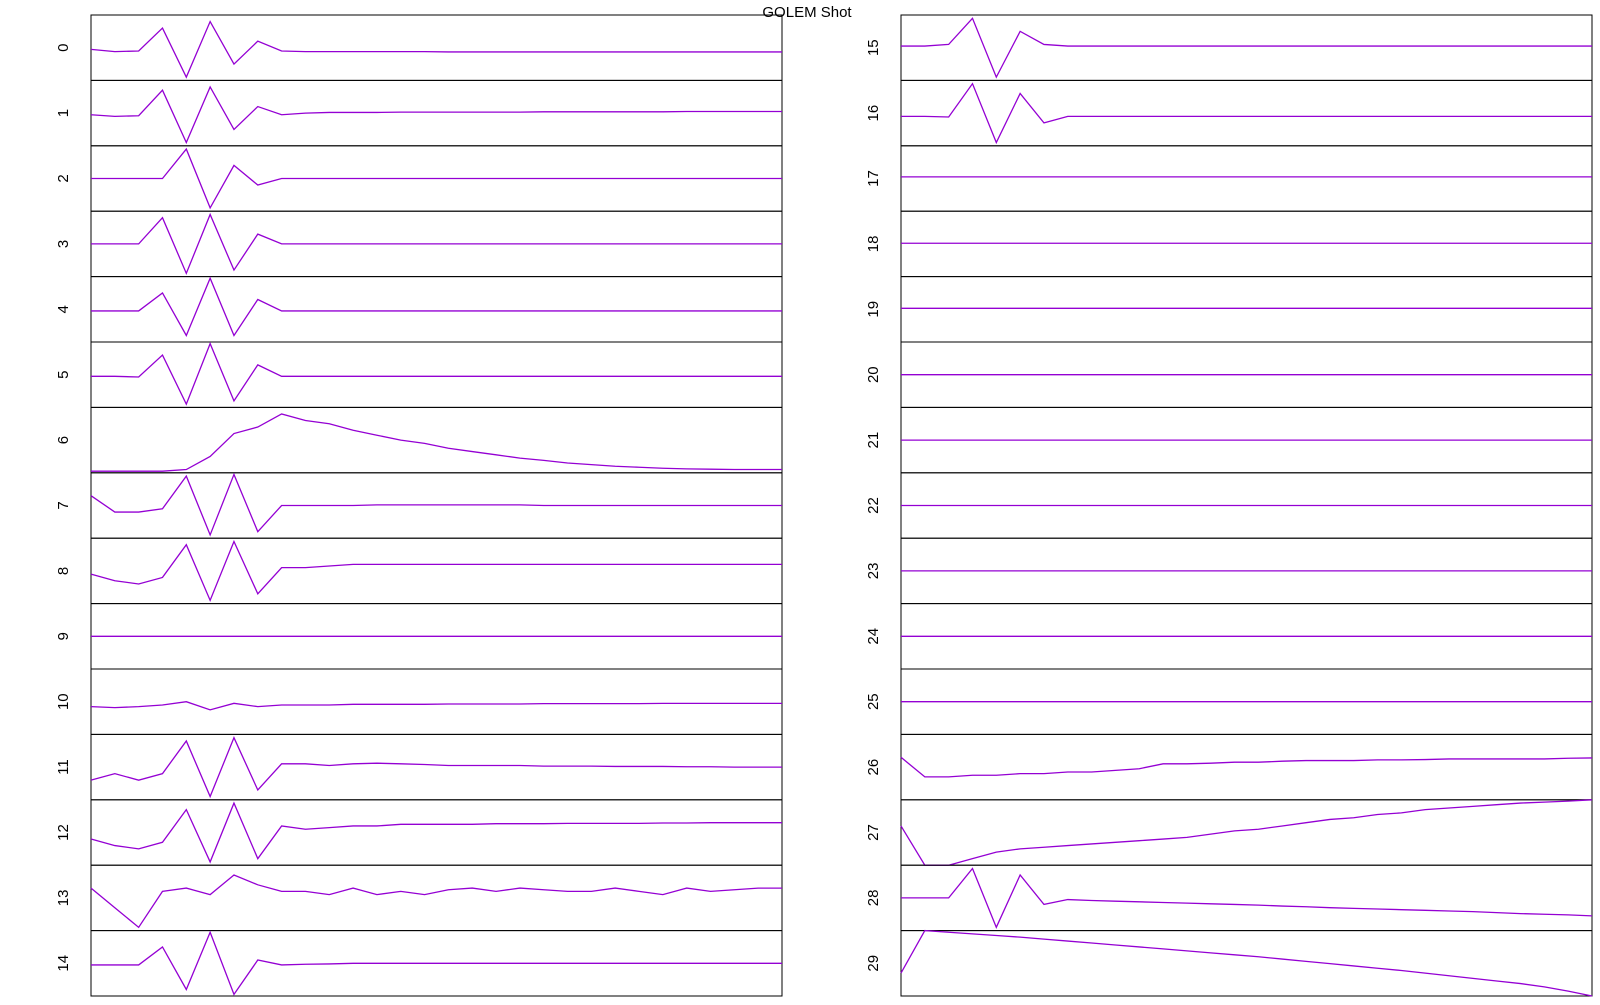 The height and width of the screenshot is (1005, 1600). What do you see at coordinates (873, 571) in the screenshot?
I see `panel-label: 23` at bounding box center [873, 571].